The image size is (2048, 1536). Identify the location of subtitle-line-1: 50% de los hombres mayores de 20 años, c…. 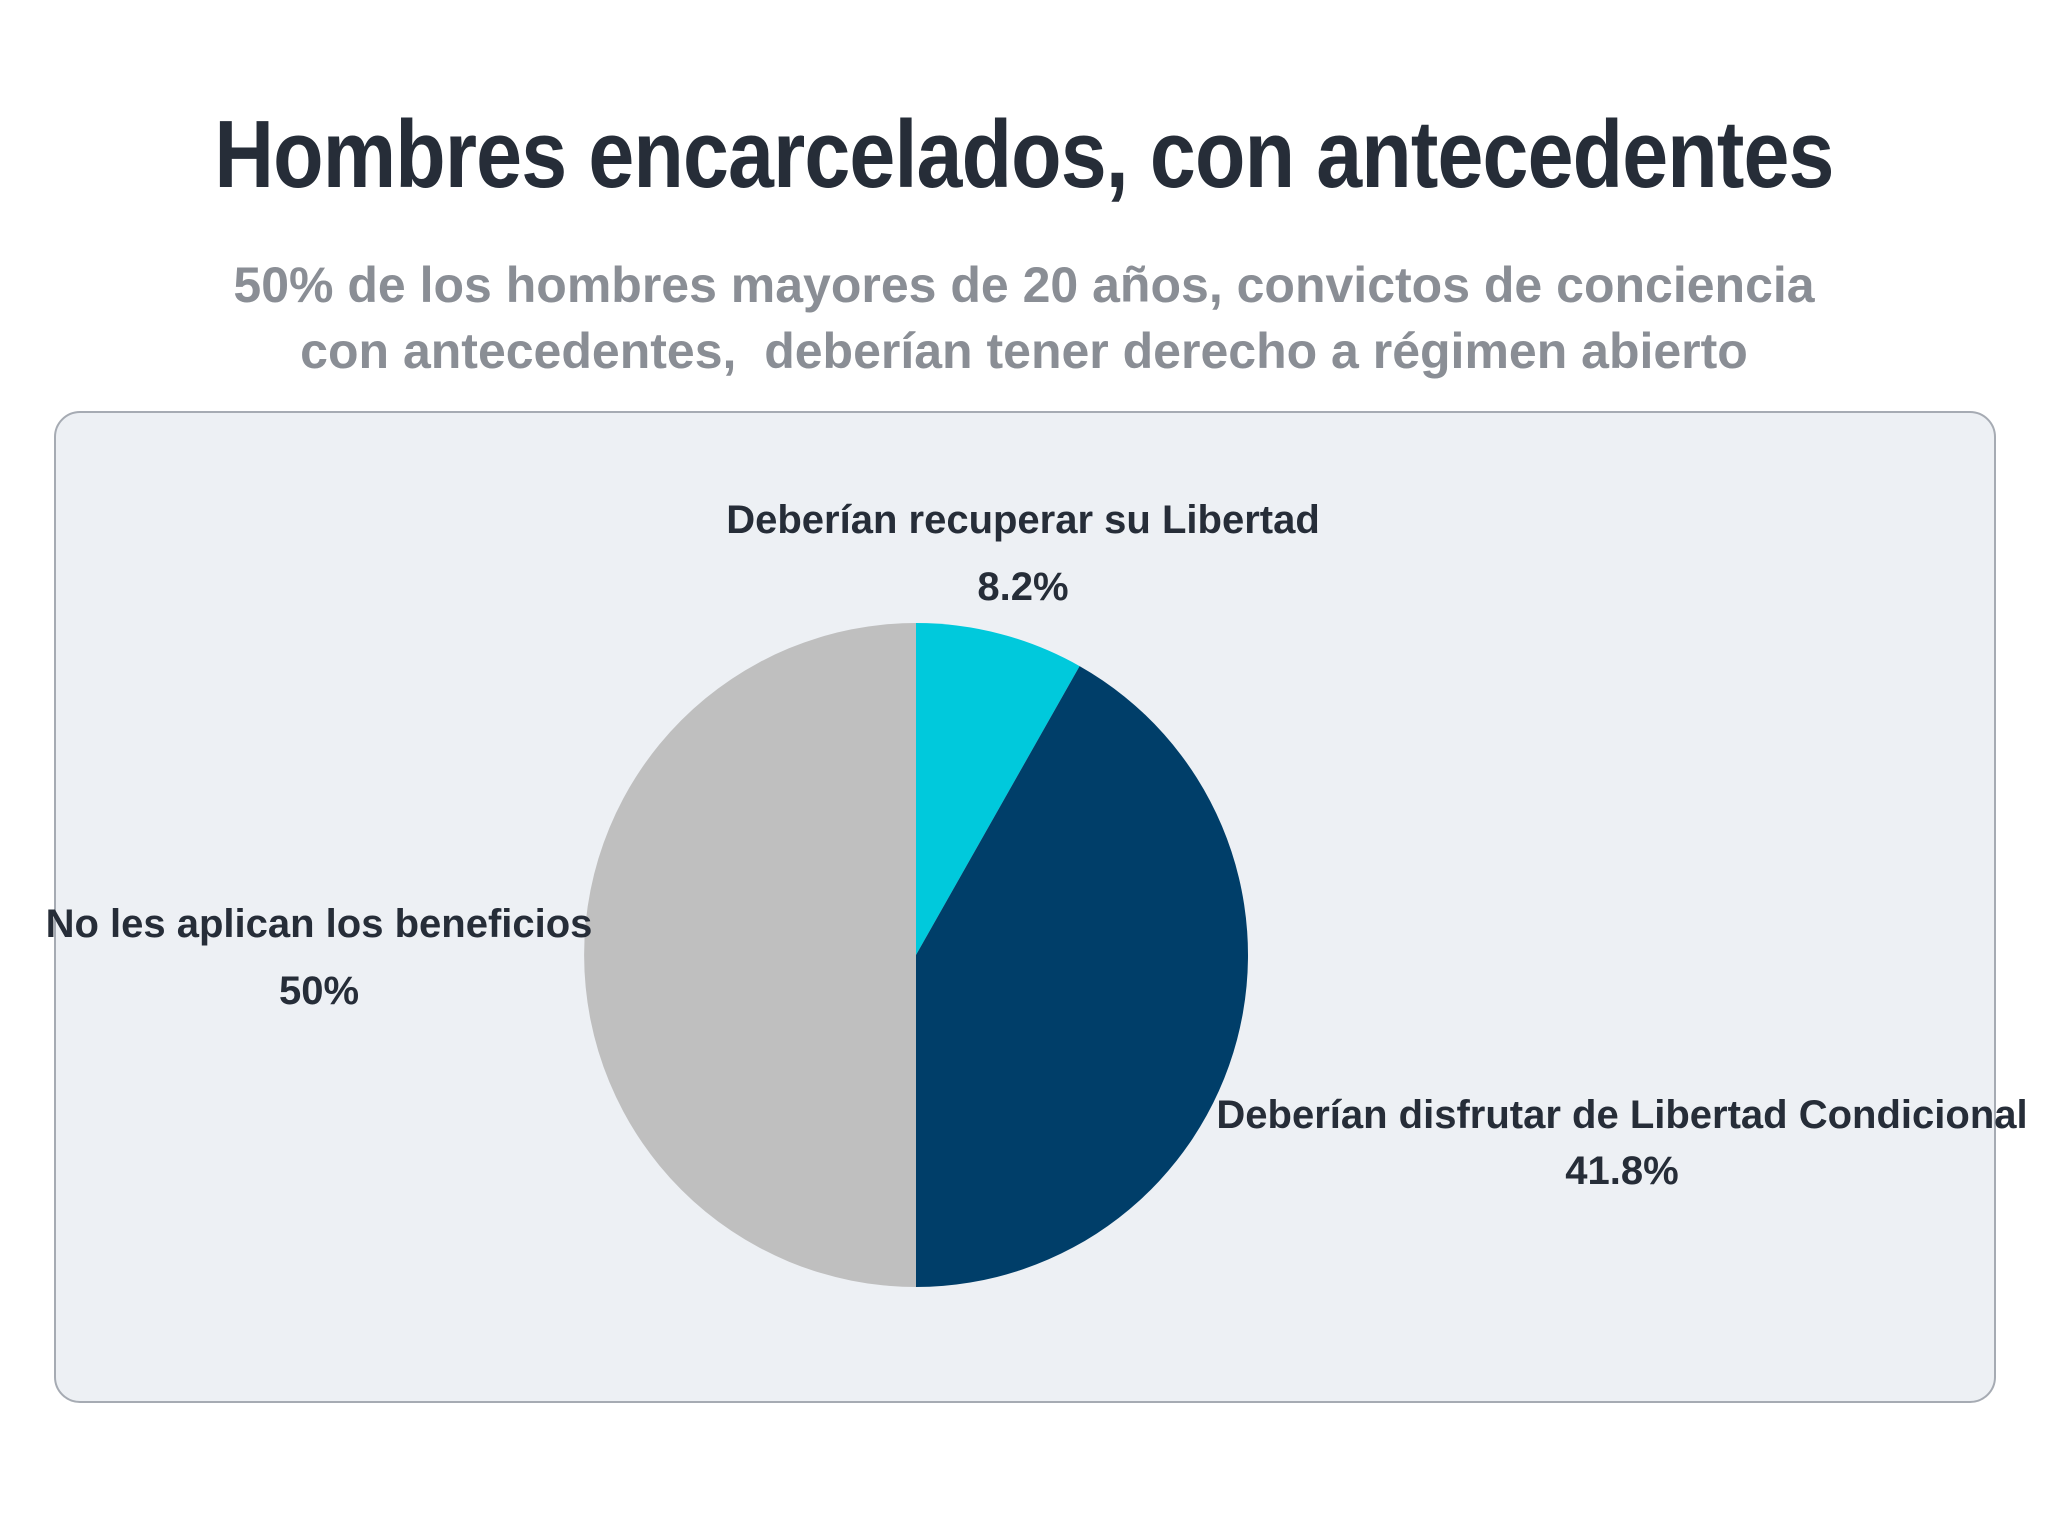
(1024, 285).